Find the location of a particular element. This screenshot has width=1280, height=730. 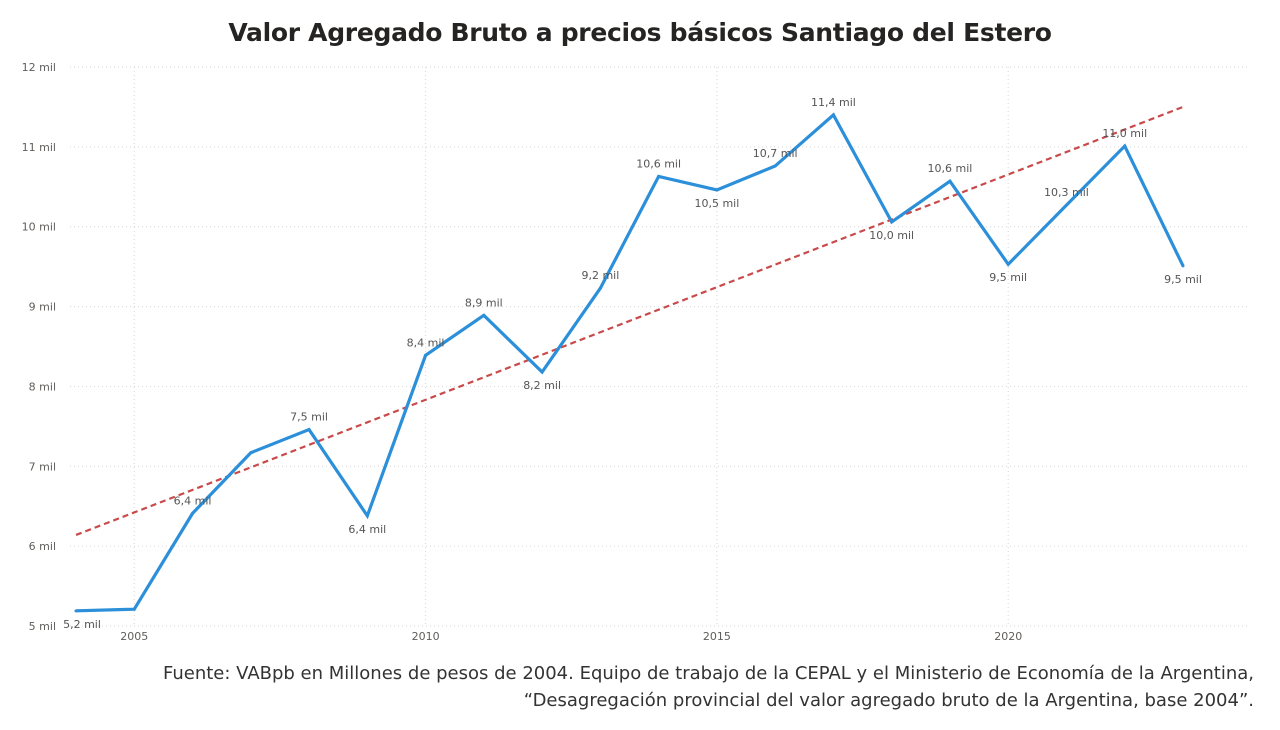

y-tick-label: 7 mil is located at coordinates (42, 466).